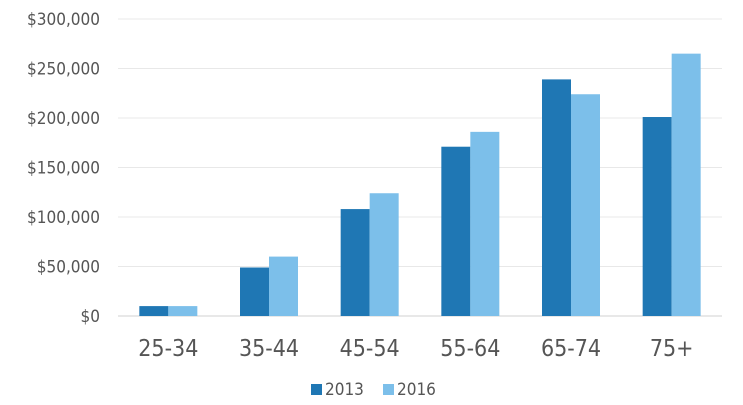 Image resolution: width=743 pixels, height=405 pixels. I want to click on legend-swatch-2013, so click(316, 389).